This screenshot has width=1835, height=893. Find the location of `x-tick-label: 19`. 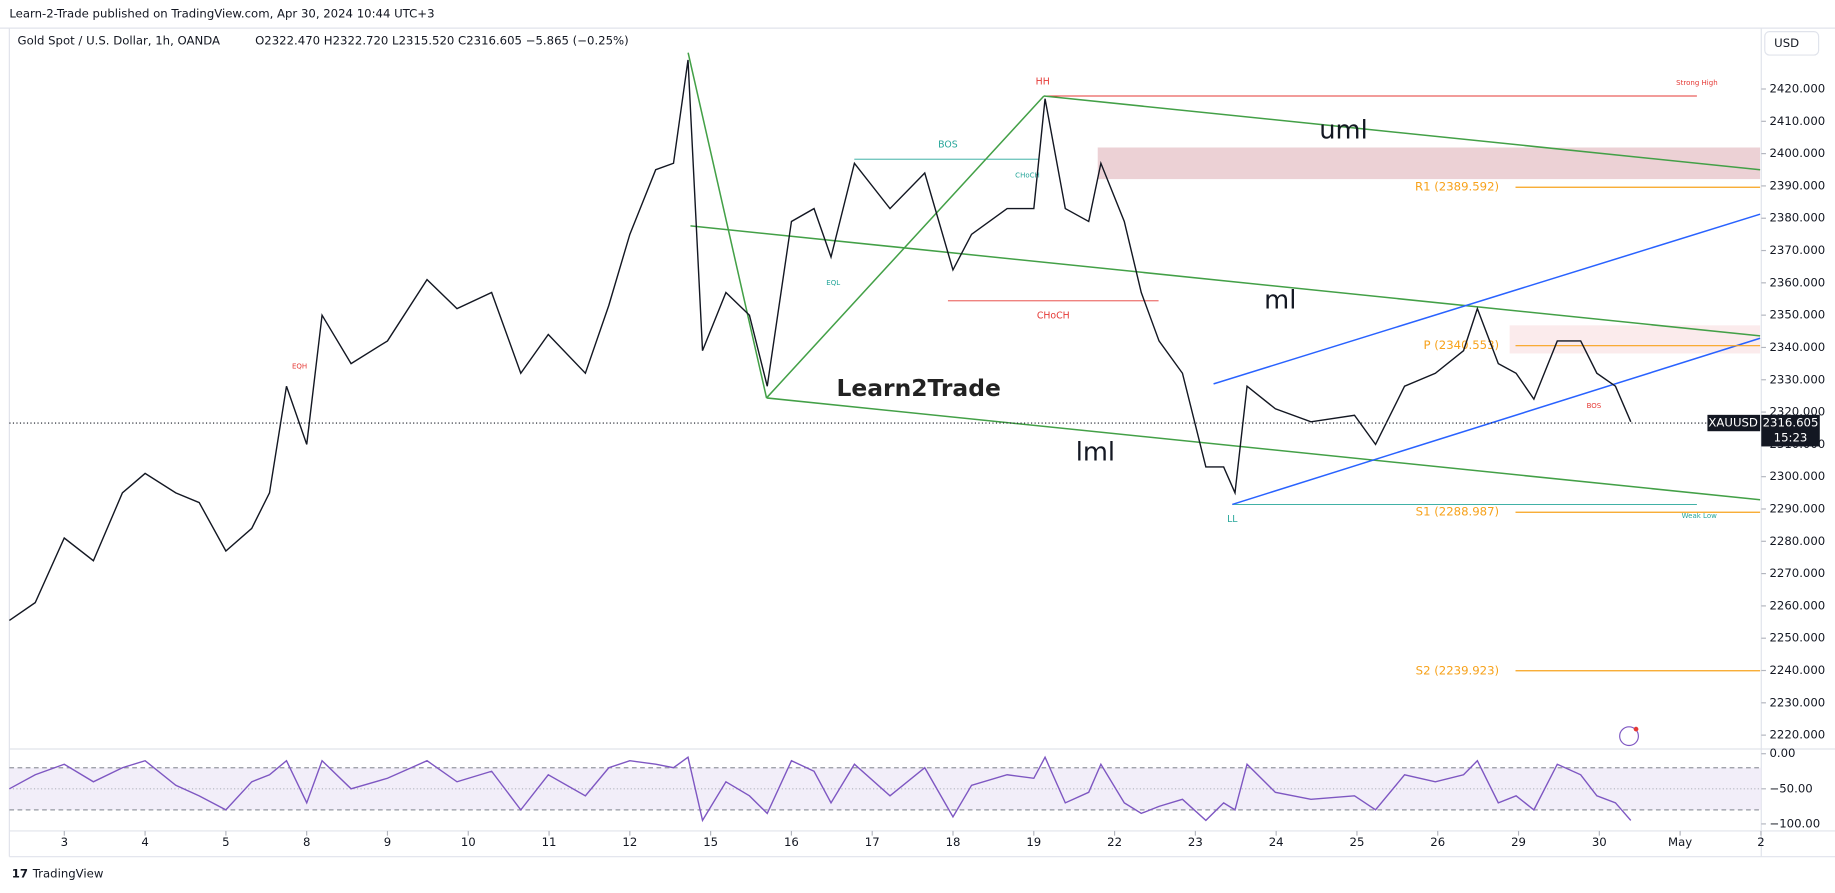

x-tick-label: 19 is located at coordinates (1033, 842).